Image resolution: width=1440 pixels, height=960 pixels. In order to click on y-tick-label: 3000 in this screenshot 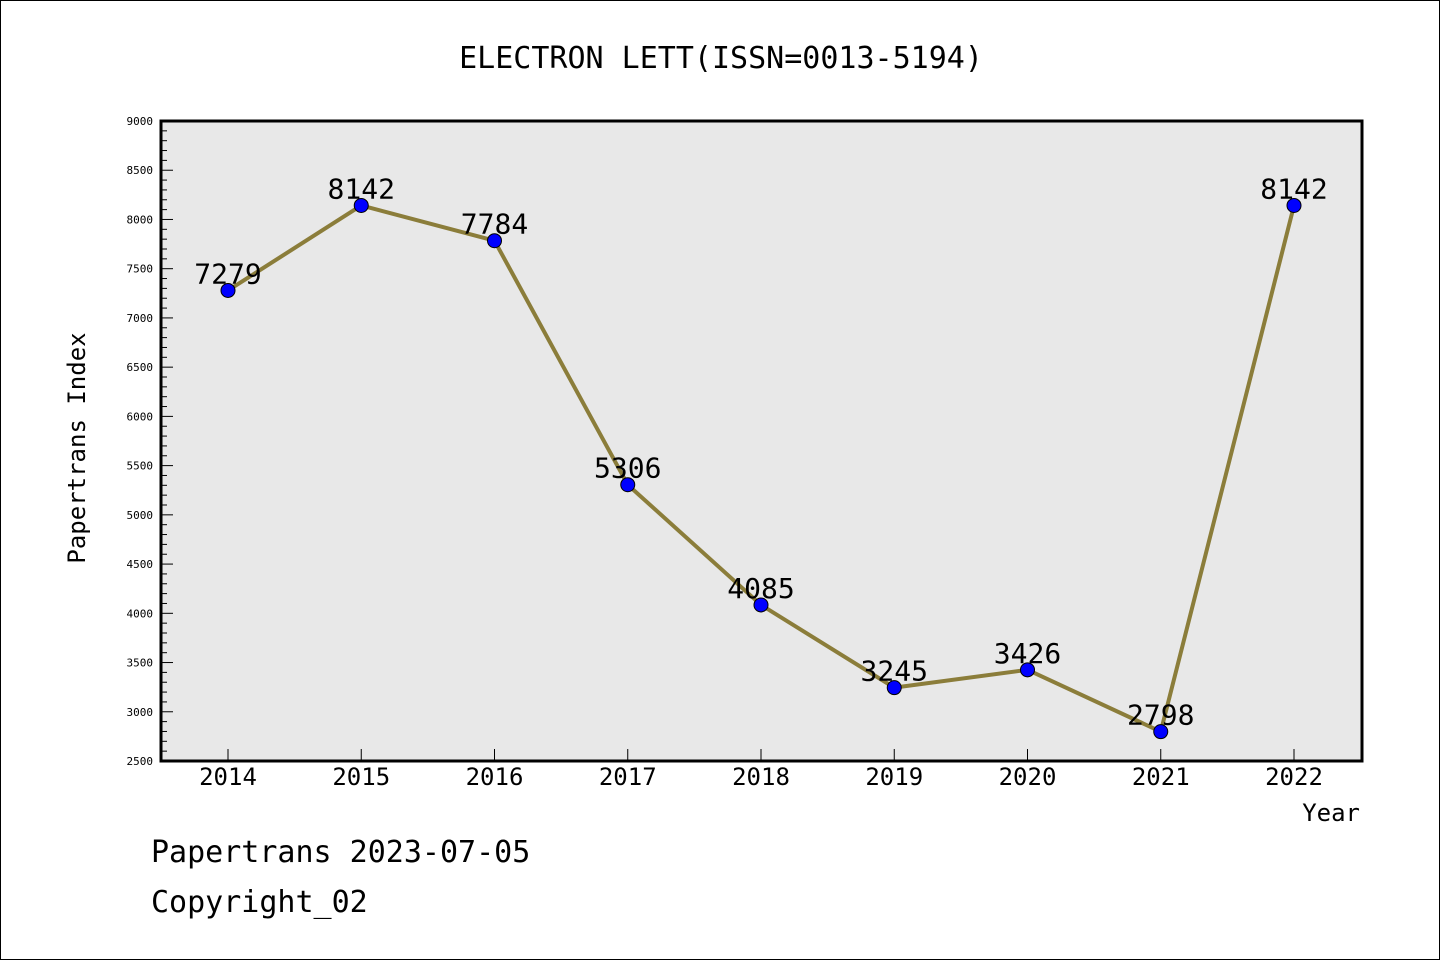, I will do `click(140, 712)`.